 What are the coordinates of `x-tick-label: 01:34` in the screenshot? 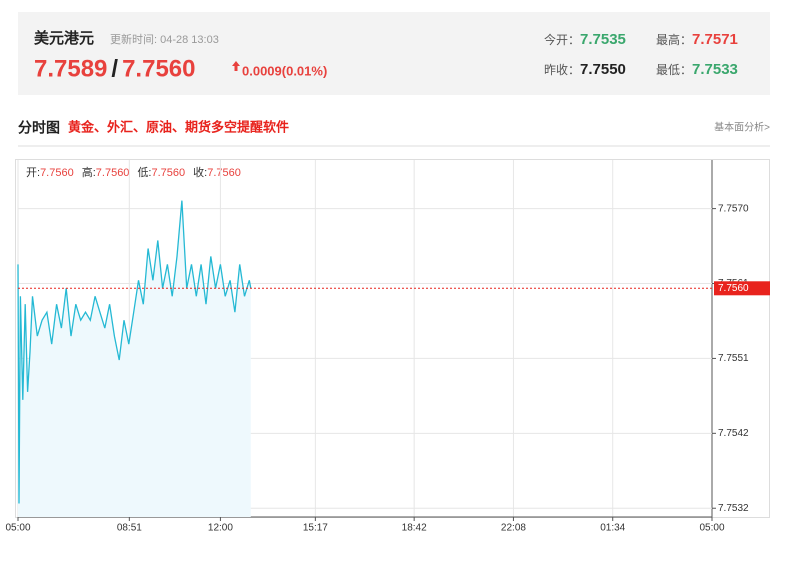 It's located at (612, 528).